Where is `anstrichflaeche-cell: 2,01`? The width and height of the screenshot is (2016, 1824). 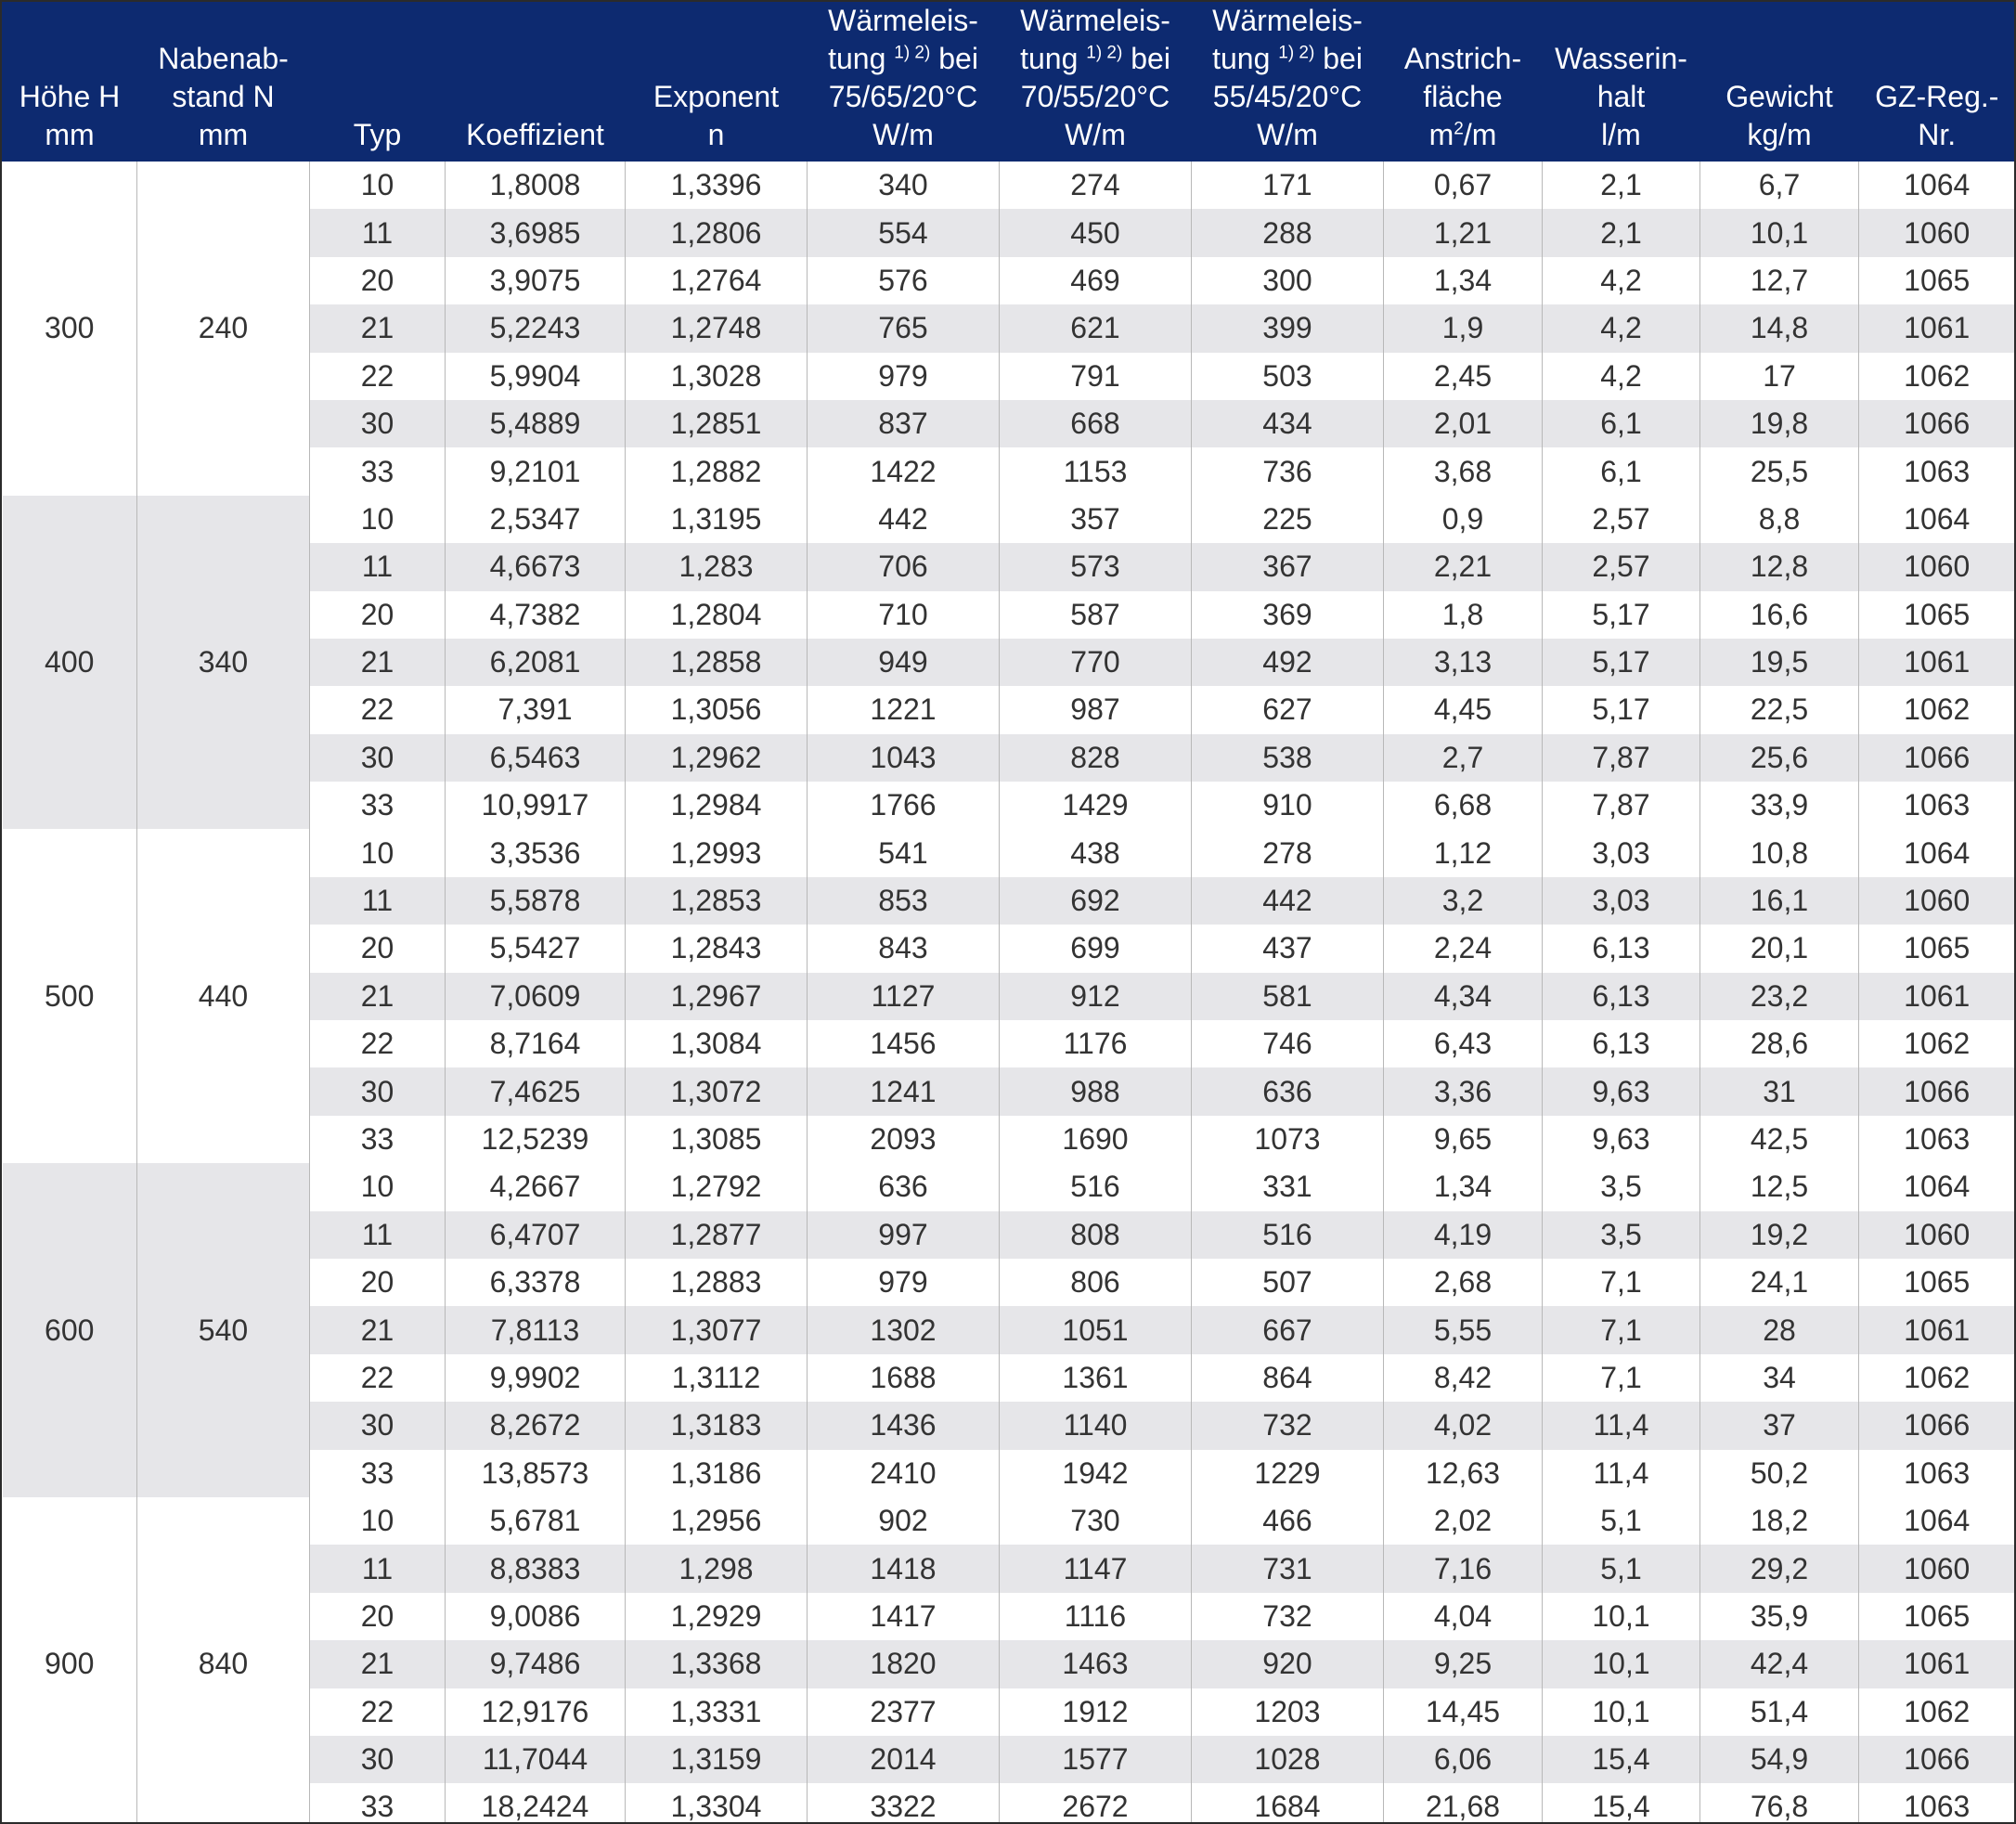
anstrichflaeche-cell: 2,01 is located at coordinates (1463, 423).